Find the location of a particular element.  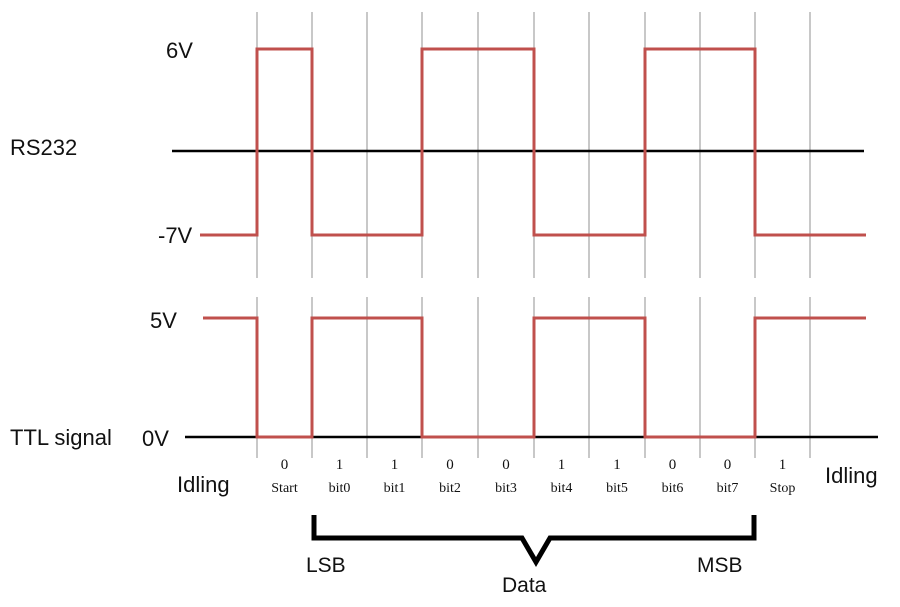

rs232-high-voltage-label: 6V is located at coordinates (179, 50).